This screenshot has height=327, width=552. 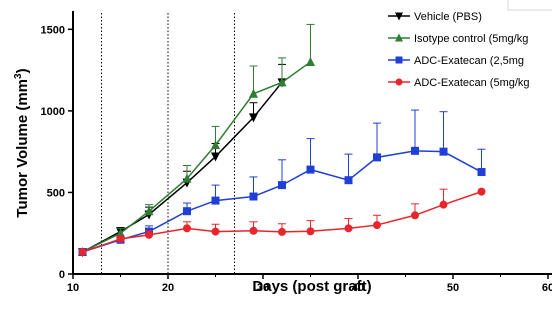 I want to click on y-axis-title-superscript: 3, so click(x=18, y=76).